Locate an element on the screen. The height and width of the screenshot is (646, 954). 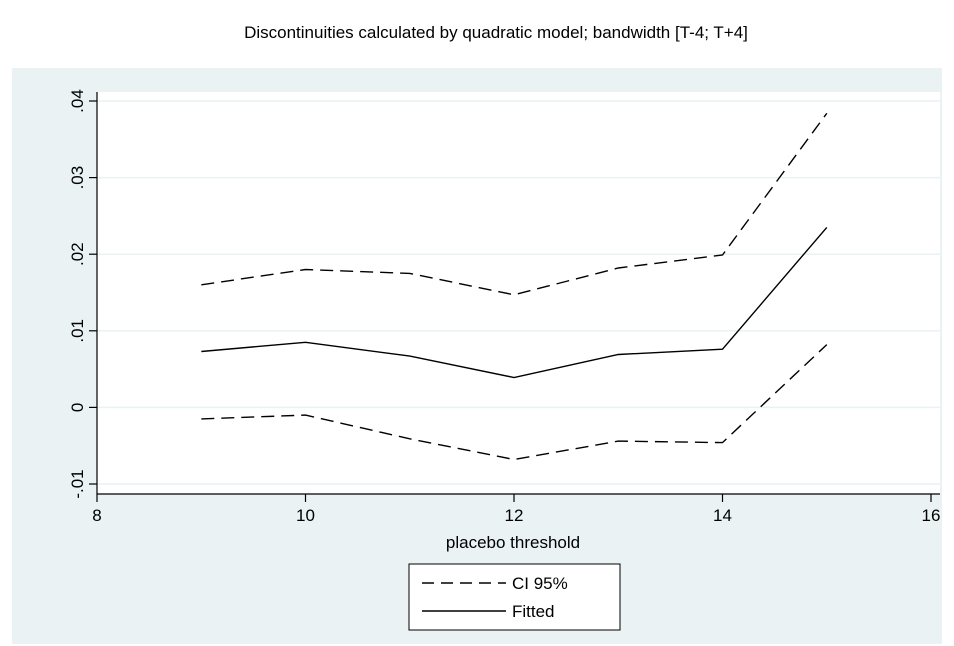
y-tick-label: 0 is located at coordinates (77, 407).